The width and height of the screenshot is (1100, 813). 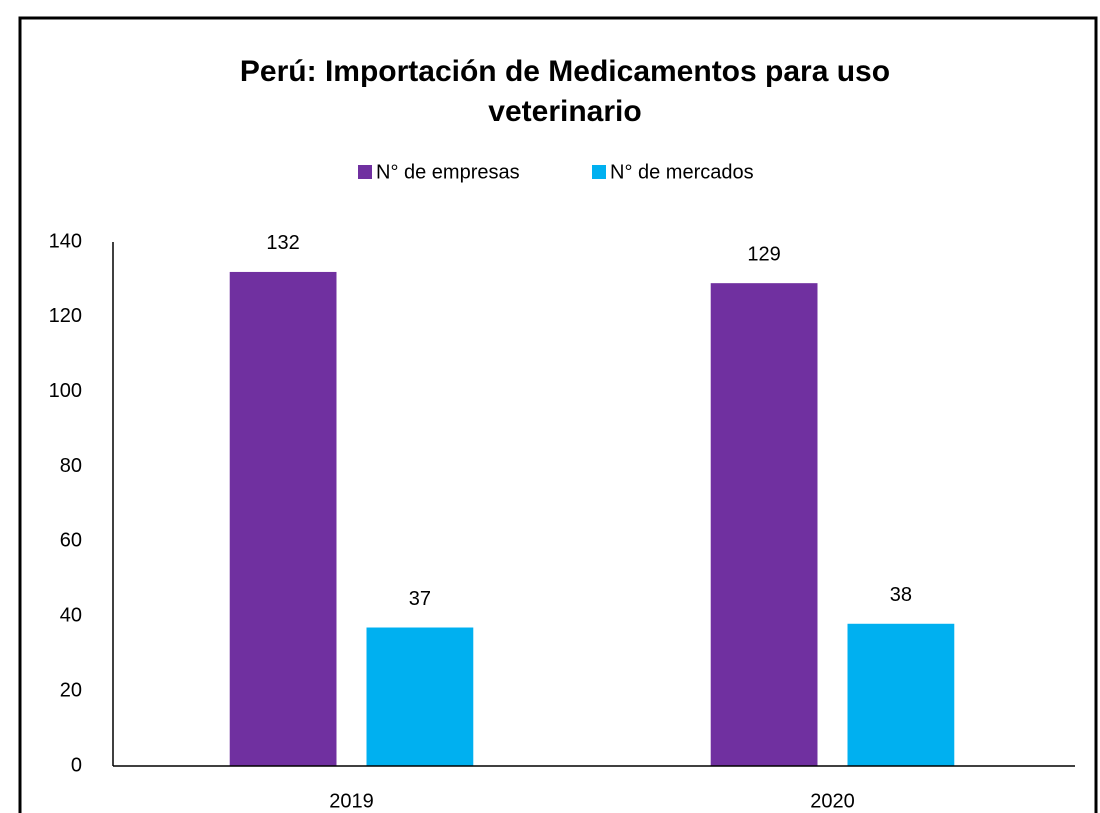 What do you see at coordinates (71, 690) in the screenshot?
I see `y-tick-label: 20` at bounding box center [71, 690].